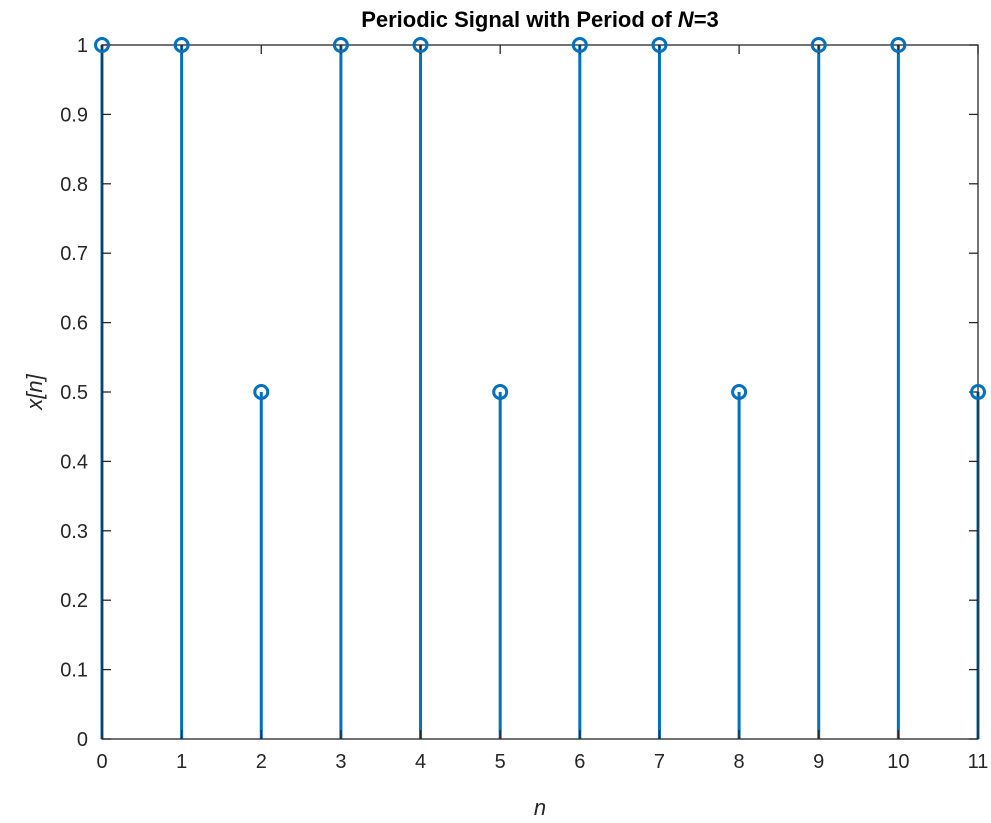 The image size is (991, 823). What do you see at coordinates (659, 762) in the screenshot?
I see `x-tick-label: 7` at bounding box center [659, 762].